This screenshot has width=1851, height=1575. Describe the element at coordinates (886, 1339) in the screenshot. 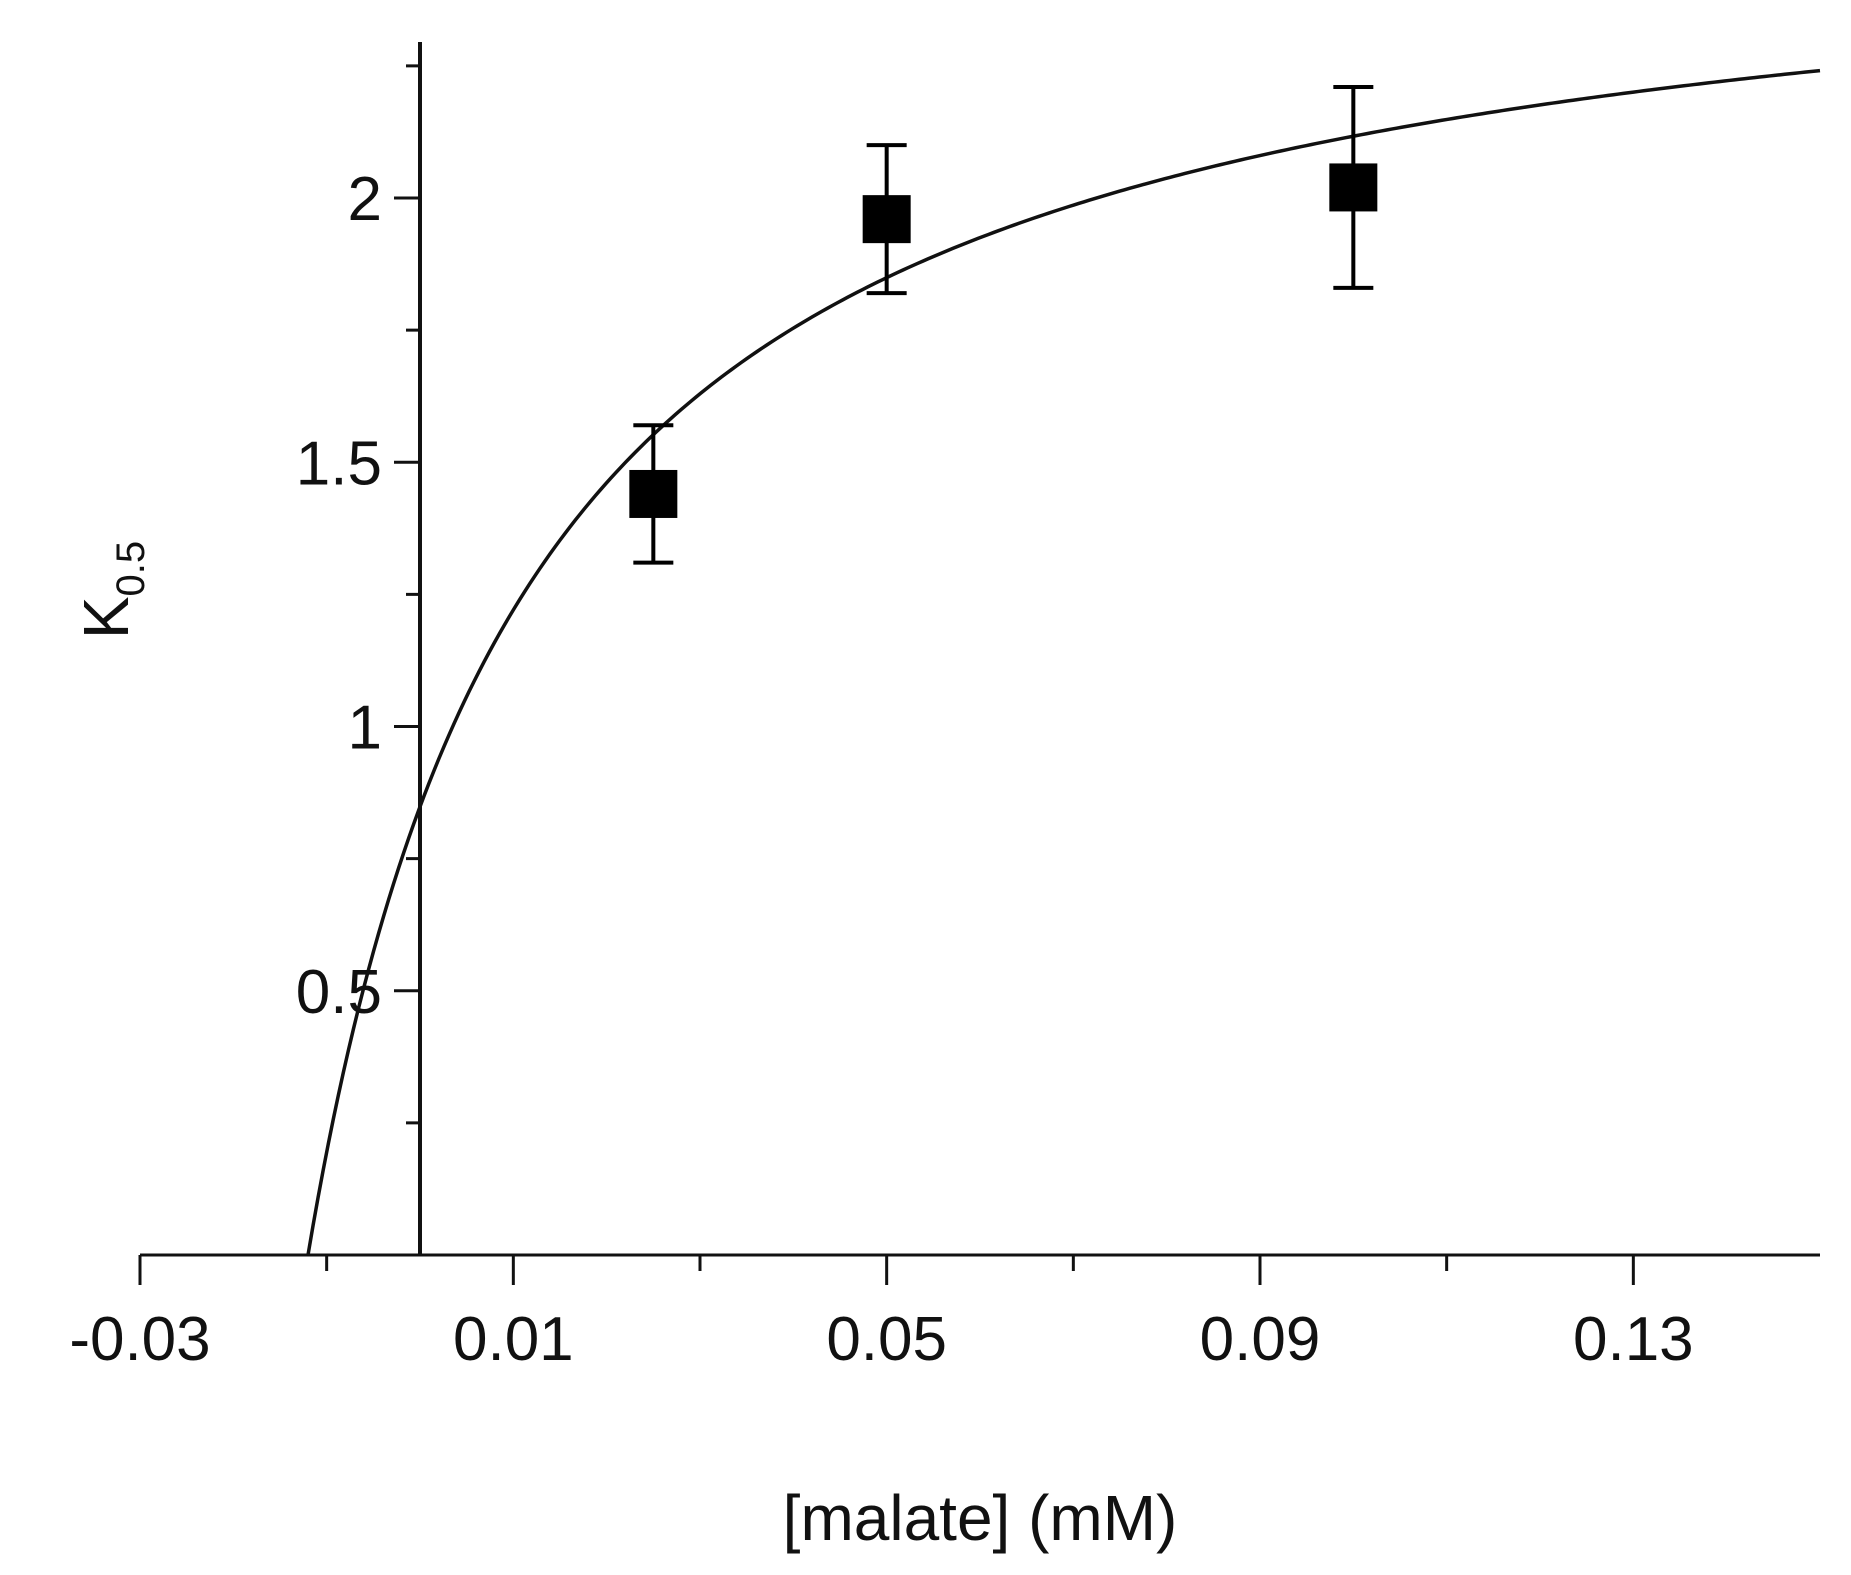

I see `x-tick-label: 0.05` at that location.